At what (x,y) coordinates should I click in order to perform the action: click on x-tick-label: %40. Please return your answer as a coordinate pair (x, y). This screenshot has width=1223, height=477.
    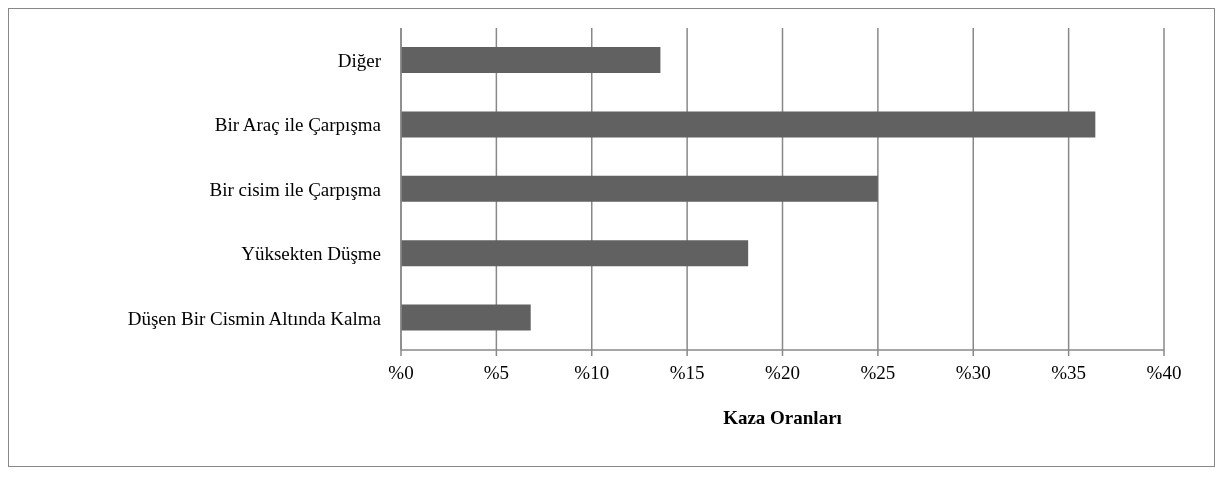
    Looking at the image, I should click on (1164, 373).